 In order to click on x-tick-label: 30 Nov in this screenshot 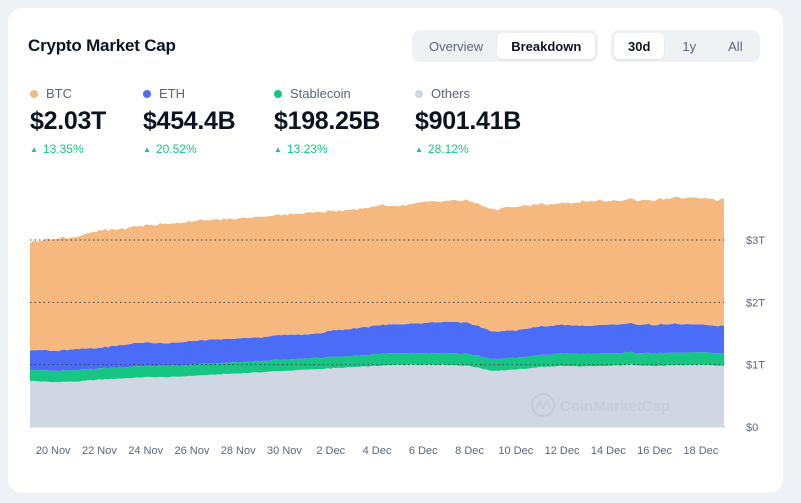, I will do `click(284, 451)`.